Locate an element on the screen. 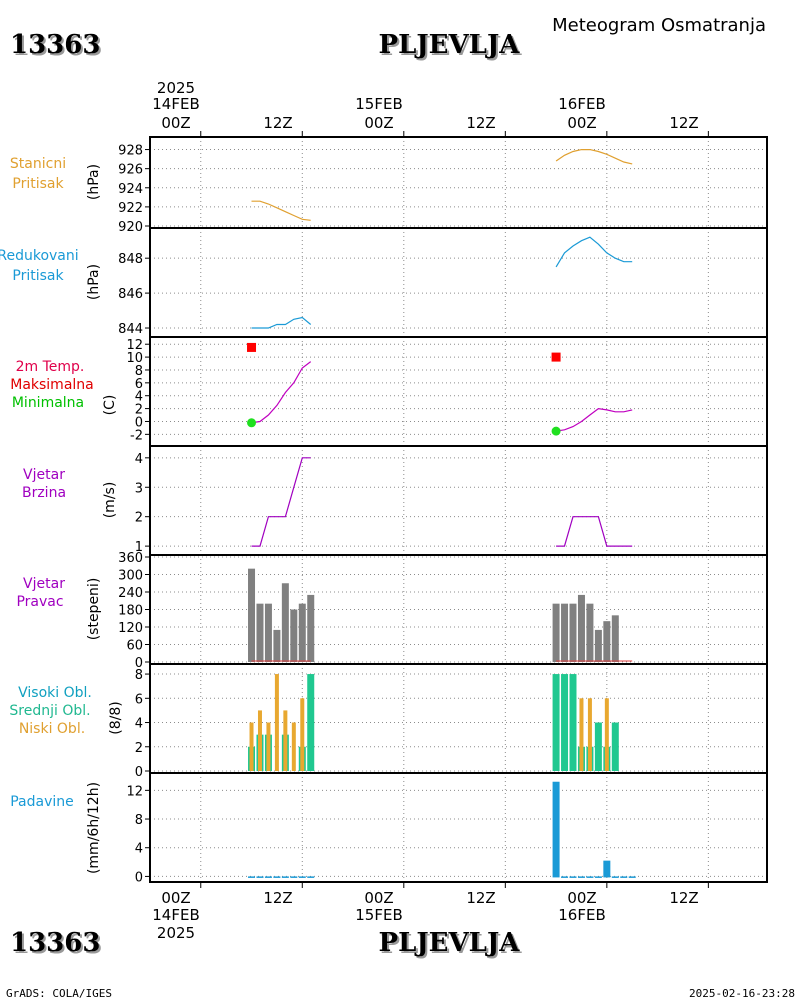 The width and height of the screenshot is (800, 1004). brzina-unit: (m/s) is located at coordinates (110, 500).